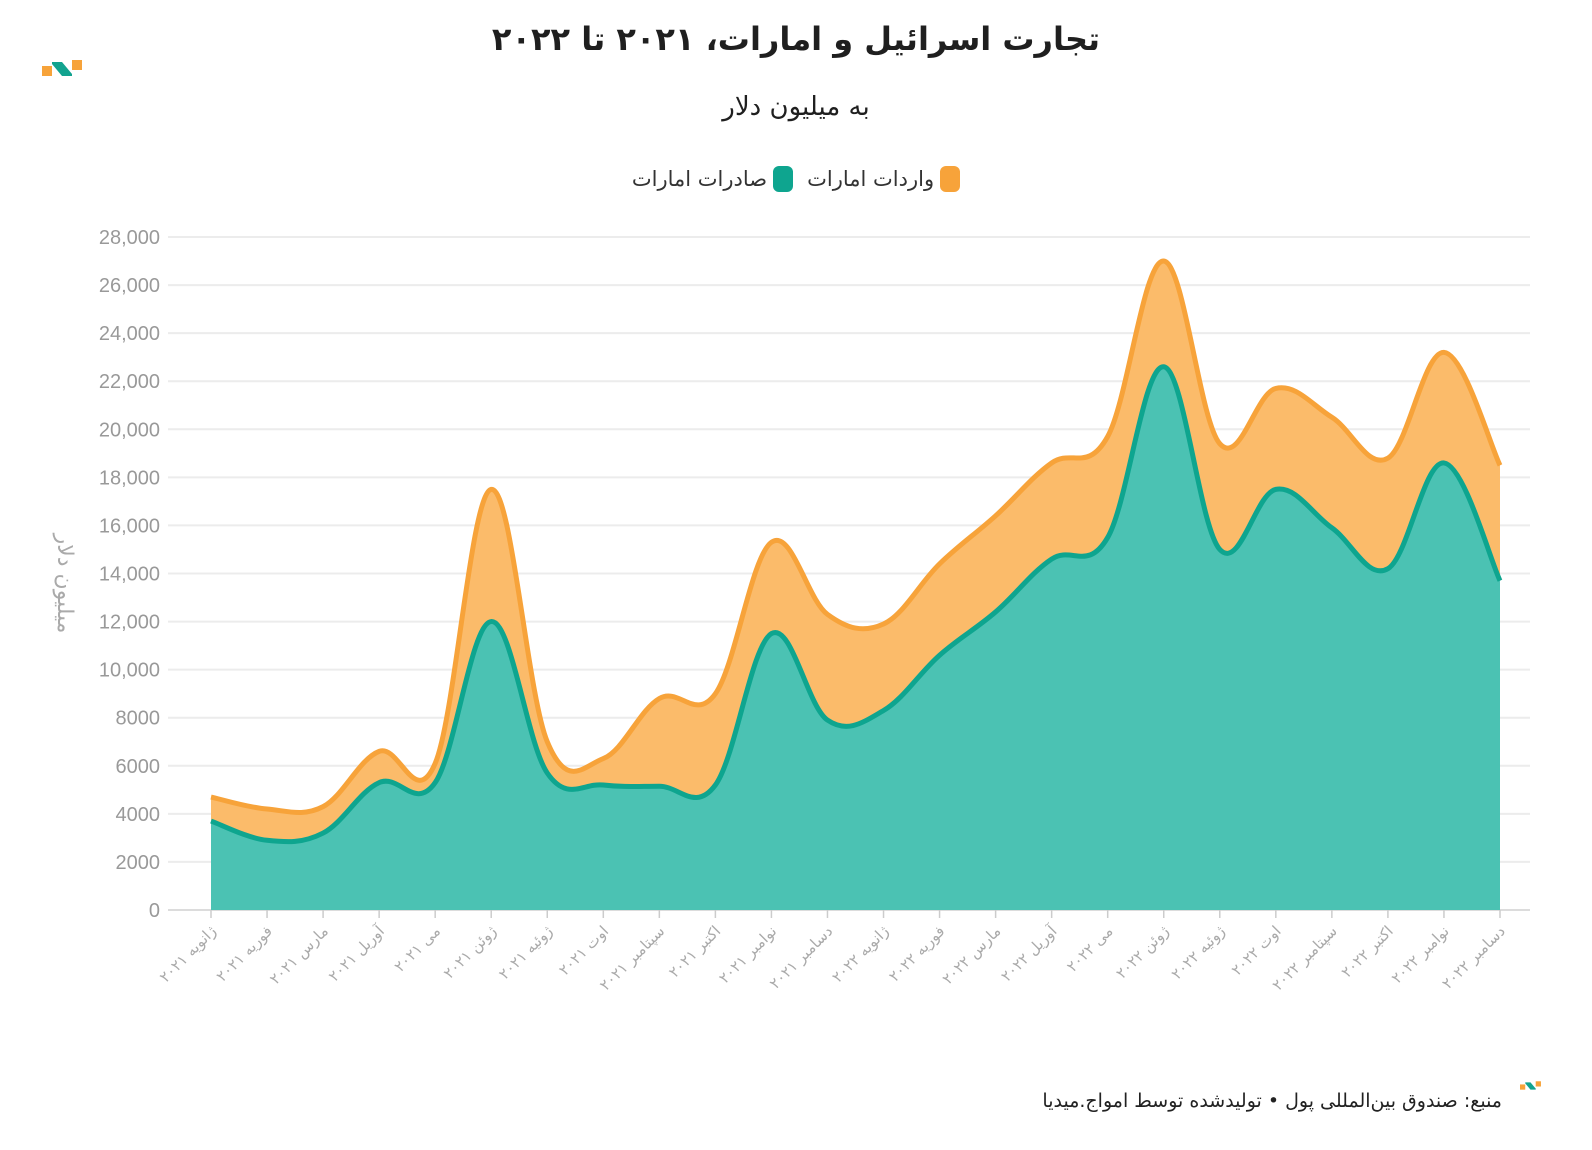 The image size is (1592, 1150). I want to click on y-tick-label: 14,000, so click(129, 575).